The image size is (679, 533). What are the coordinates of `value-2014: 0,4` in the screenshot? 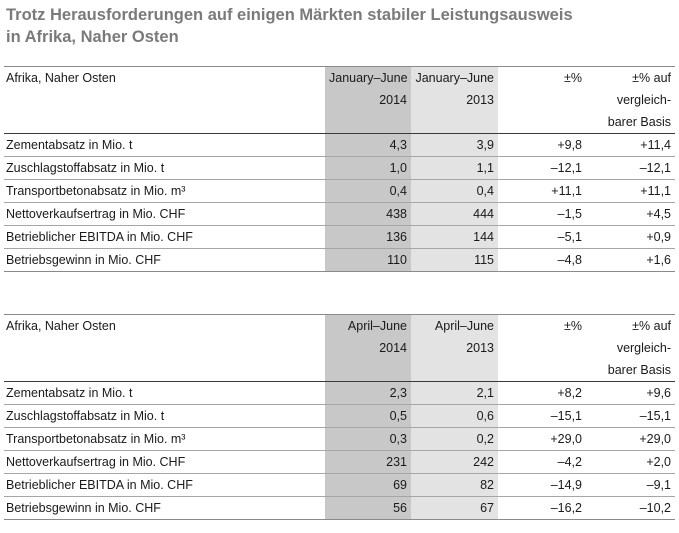 It's located at (368, 191).